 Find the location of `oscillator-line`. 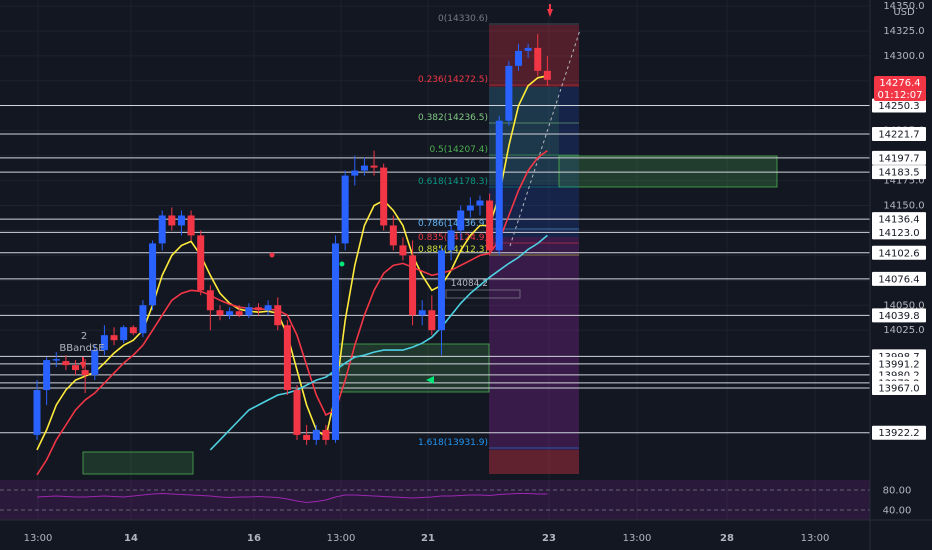

oscillator-line is located at coordinates (292, 498).